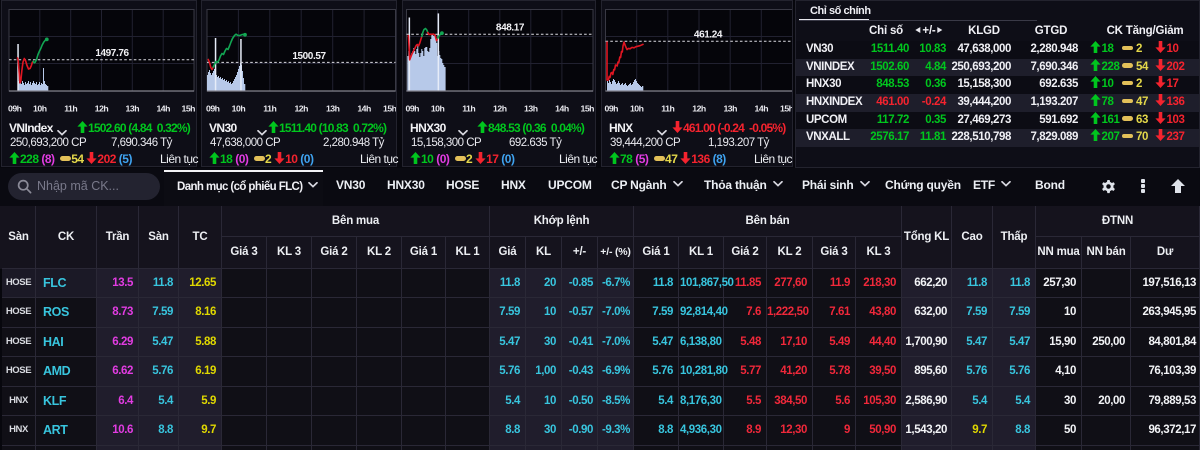 The width and height of the screenshot is (1200, 450). Describe the element at coordinates (309, 56) in the screenshot. I see `svg-text: 1500.57` at that location.